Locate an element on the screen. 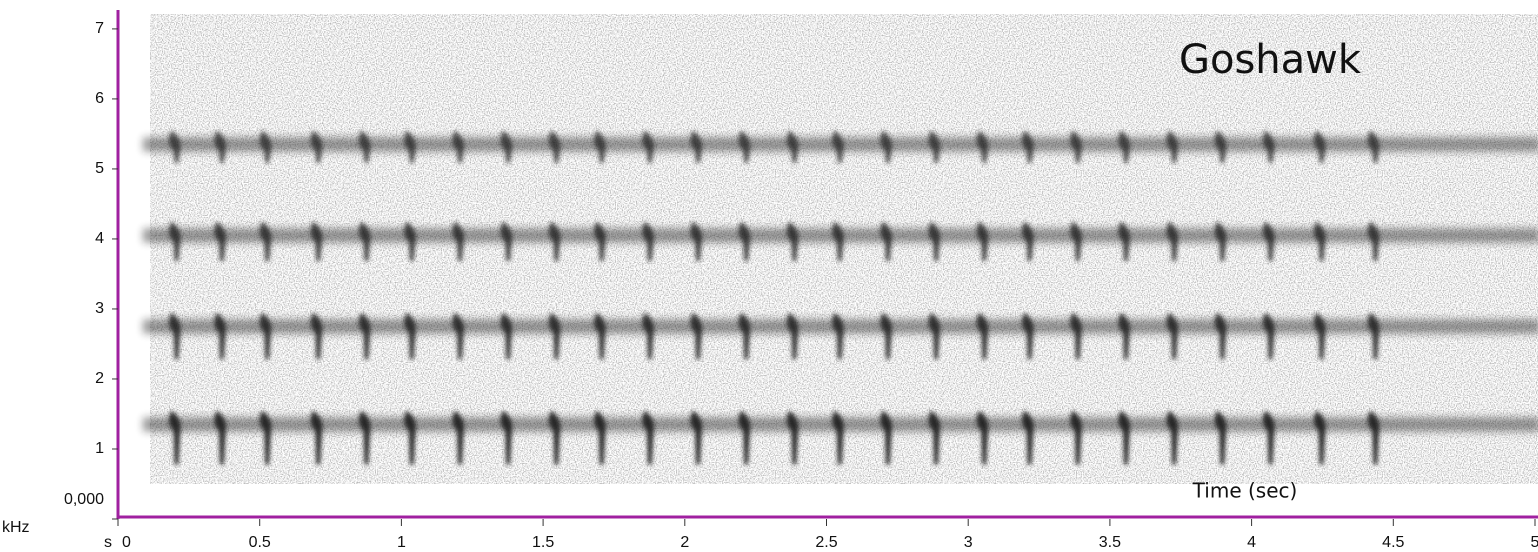 The width and height of the screenshot is (1538, 552). x-tick-label: 2 is located at coordinates (684, 542).